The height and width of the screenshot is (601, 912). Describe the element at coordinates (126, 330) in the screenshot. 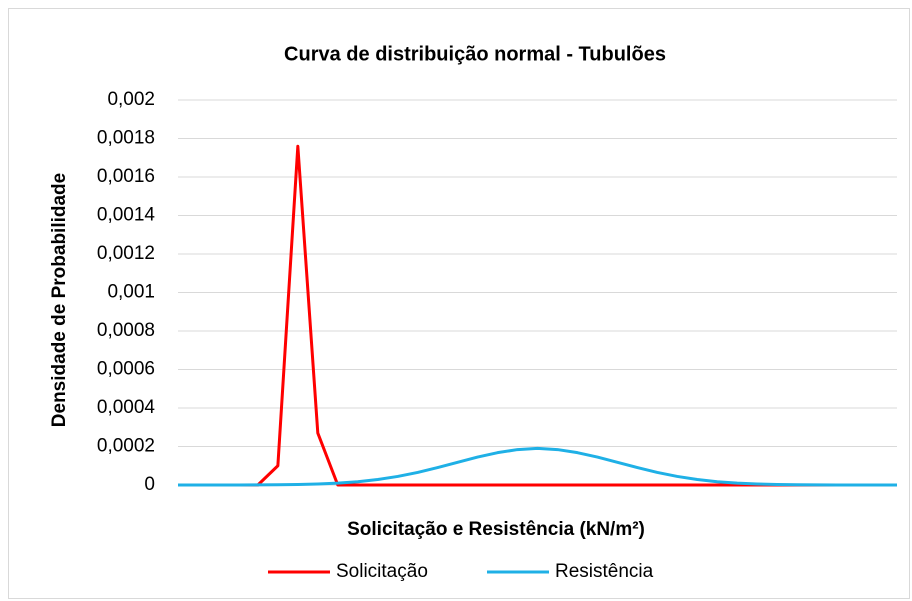

I see `y-tick-label: 0,0008` at that location.